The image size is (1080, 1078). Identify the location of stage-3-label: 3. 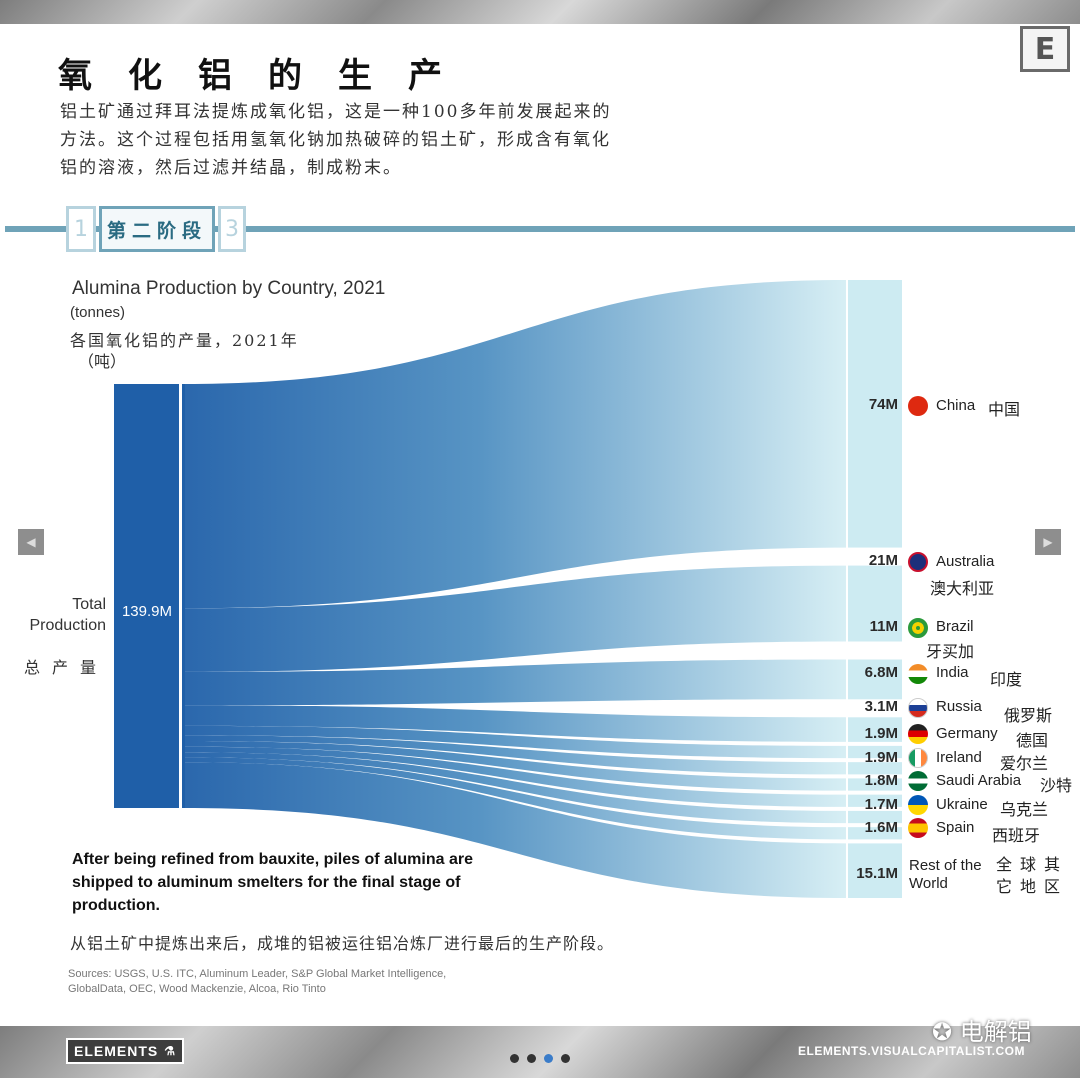
(232, 229).